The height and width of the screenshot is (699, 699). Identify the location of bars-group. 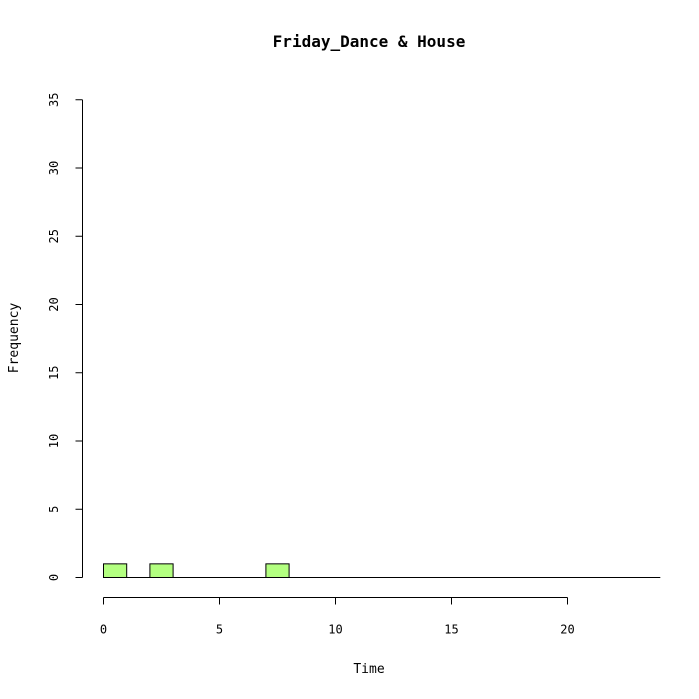
(382, 570).